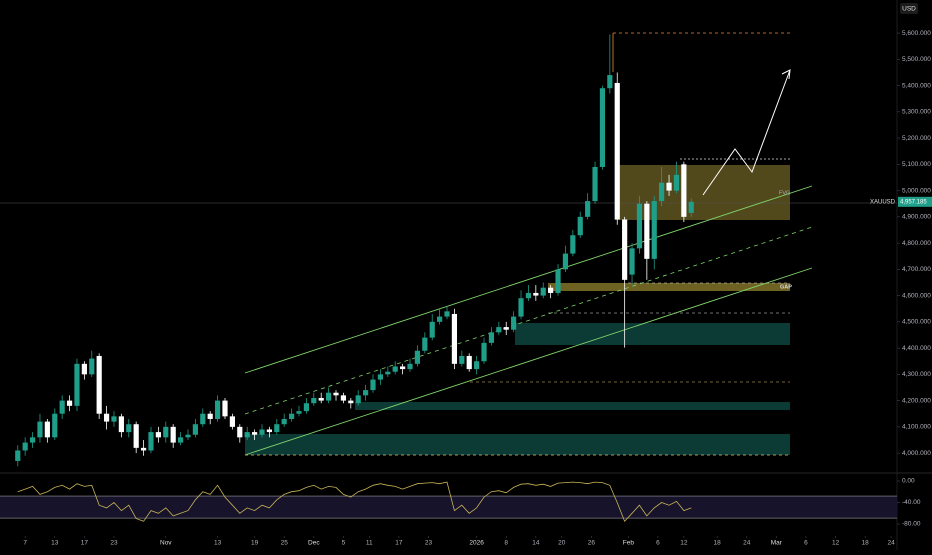 Image resolution: width=932 pixels, height=555 pixels. I want to click on y-tick-label: 5,600.000, so click(916, 33).